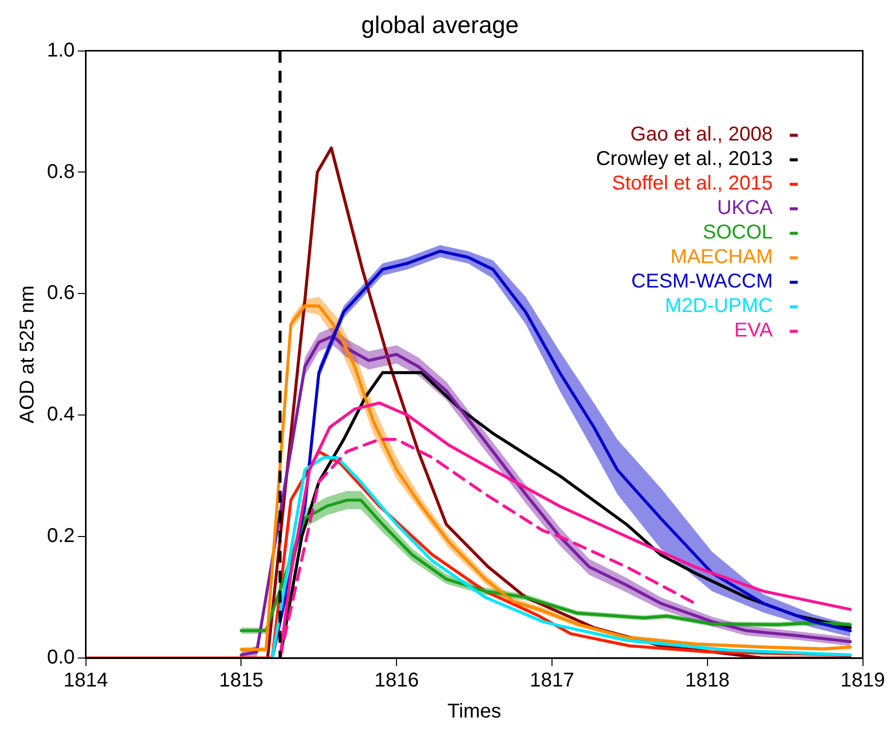 This screenshot has width=895, height=739. I want to click on x-tick-label: 1815, so click(241, 681).